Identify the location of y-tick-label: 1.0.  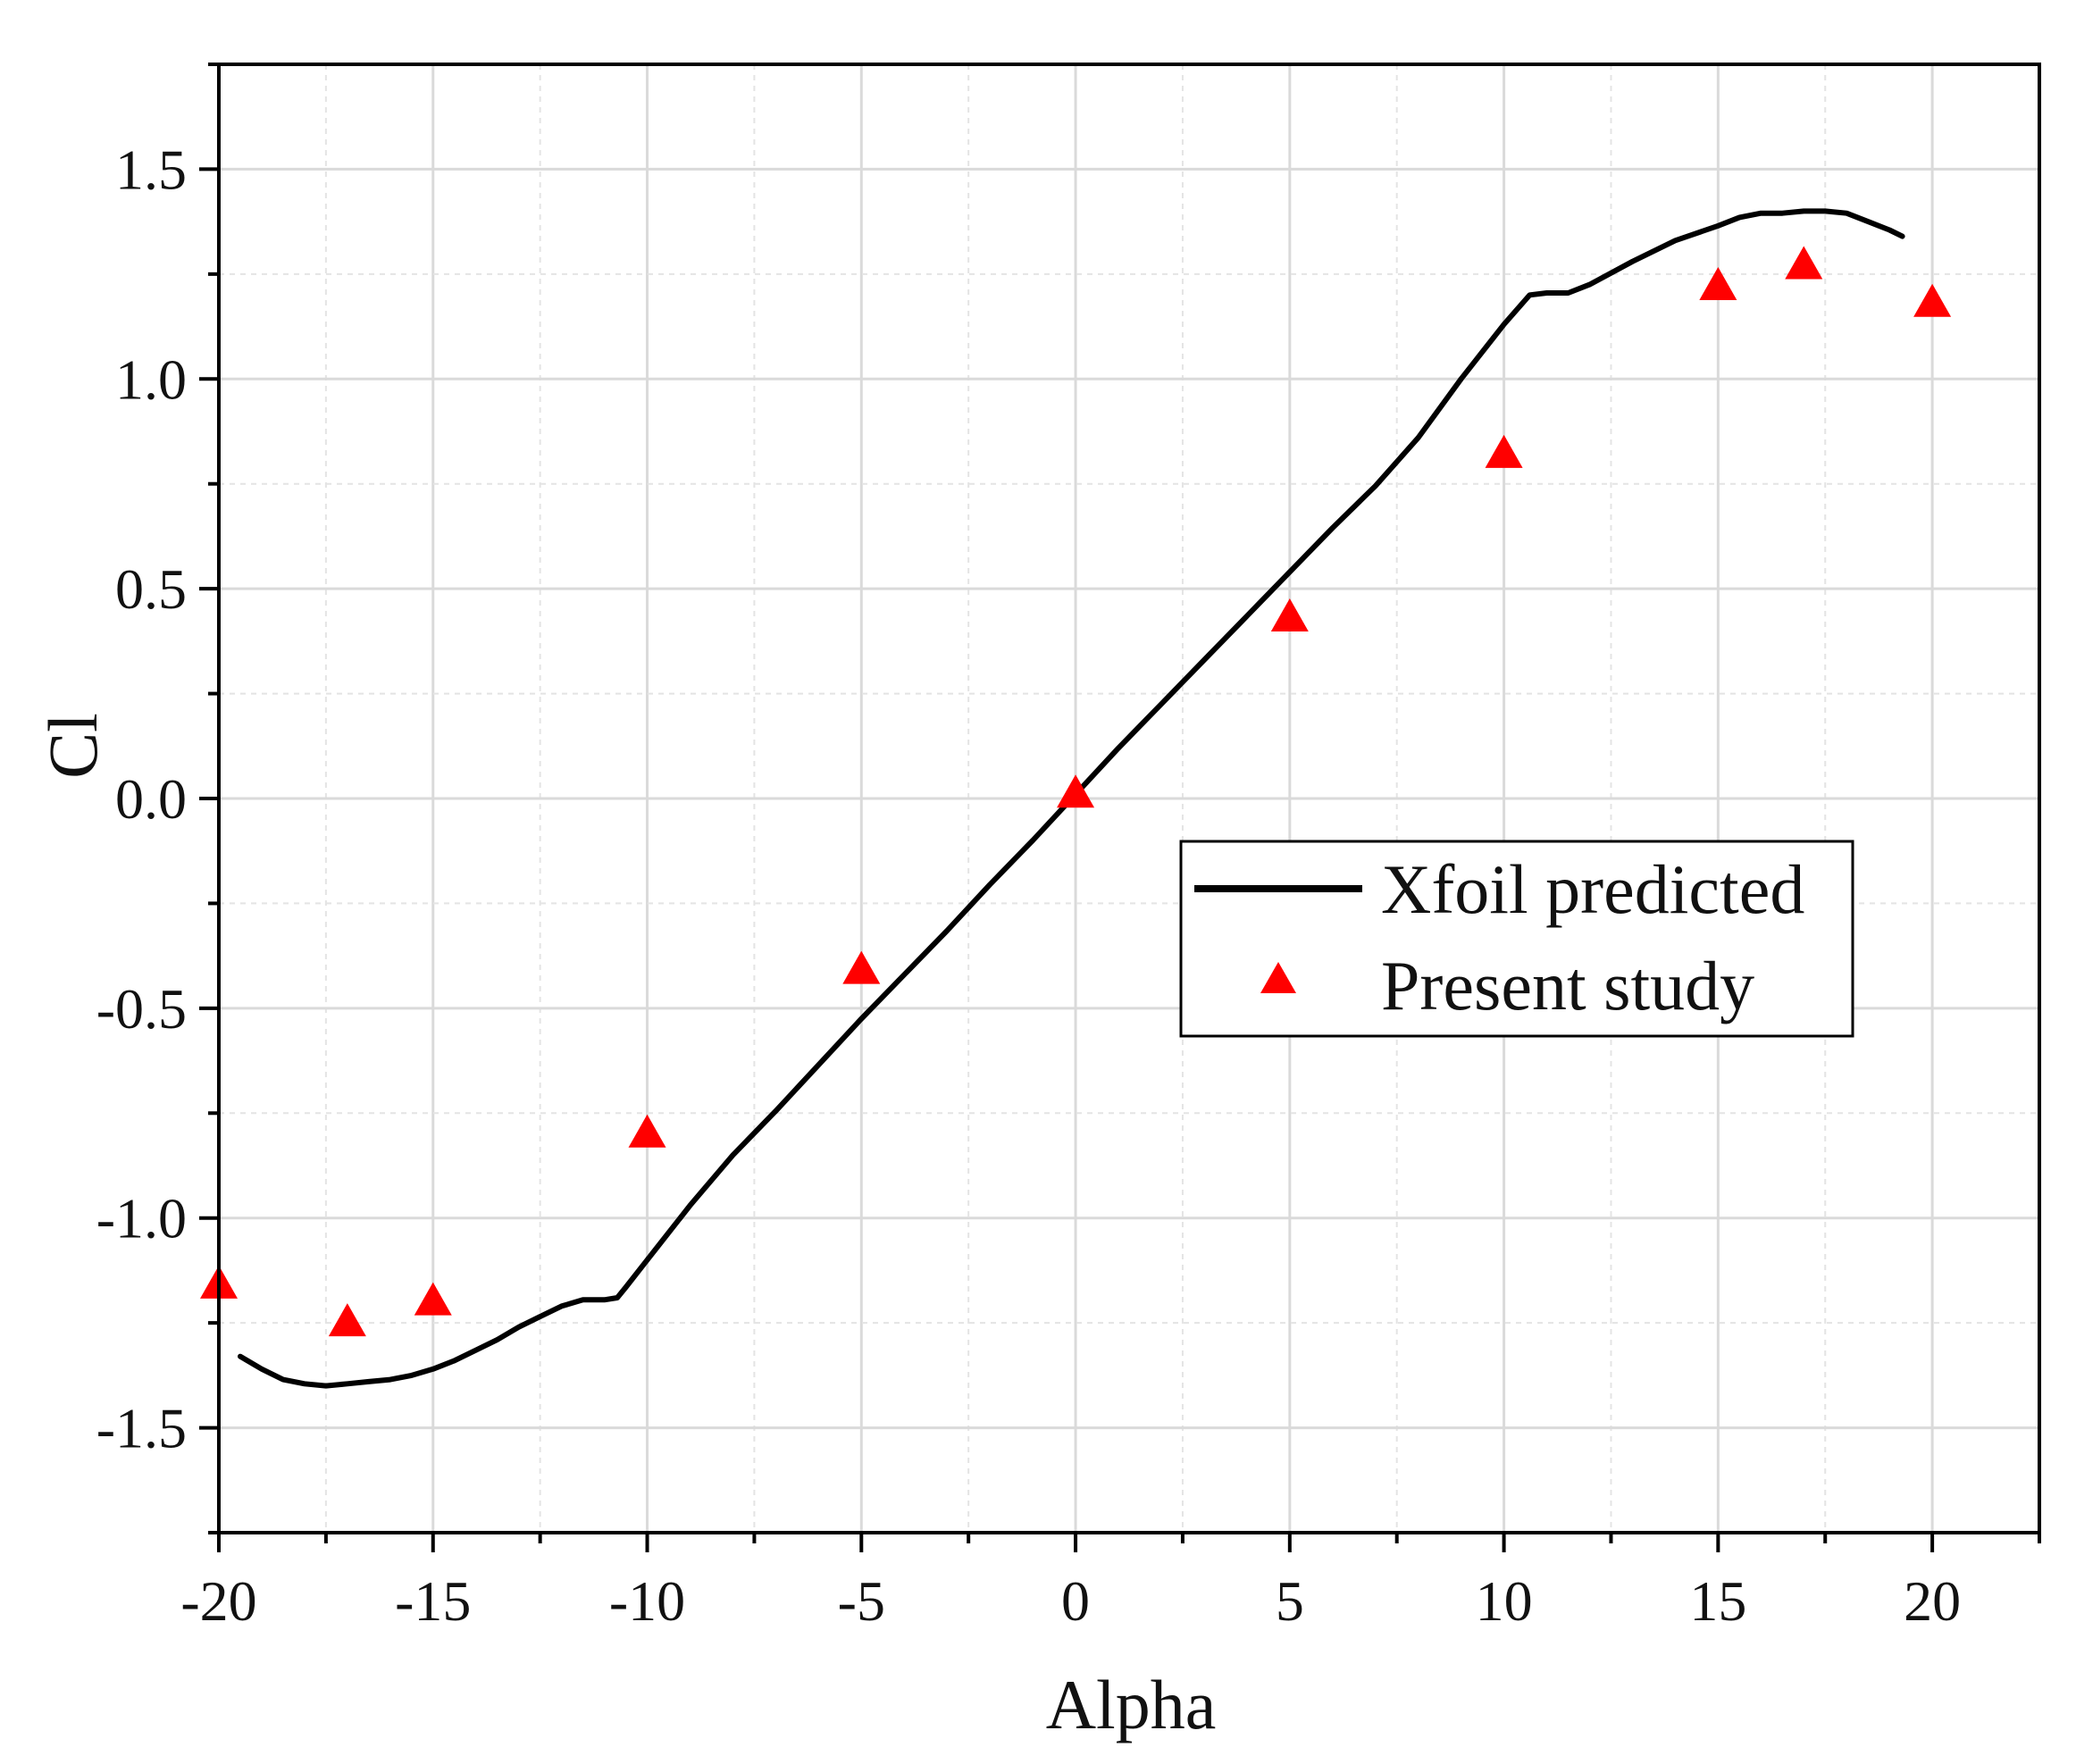
(151, 379).